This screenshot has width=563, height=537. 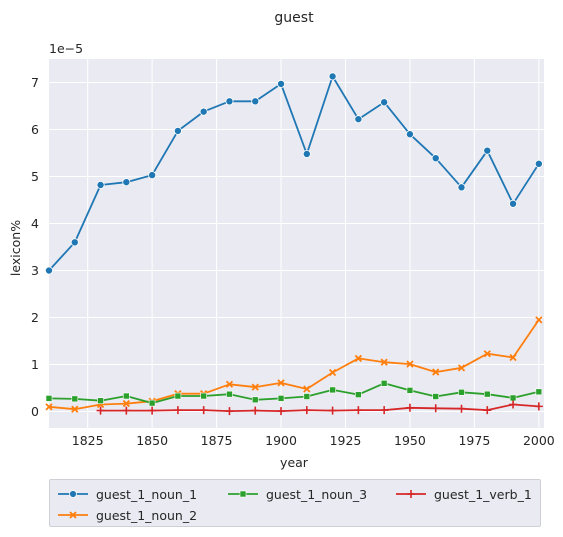 I want to click on y-tick-label: 1, so click(x=35, y=364).